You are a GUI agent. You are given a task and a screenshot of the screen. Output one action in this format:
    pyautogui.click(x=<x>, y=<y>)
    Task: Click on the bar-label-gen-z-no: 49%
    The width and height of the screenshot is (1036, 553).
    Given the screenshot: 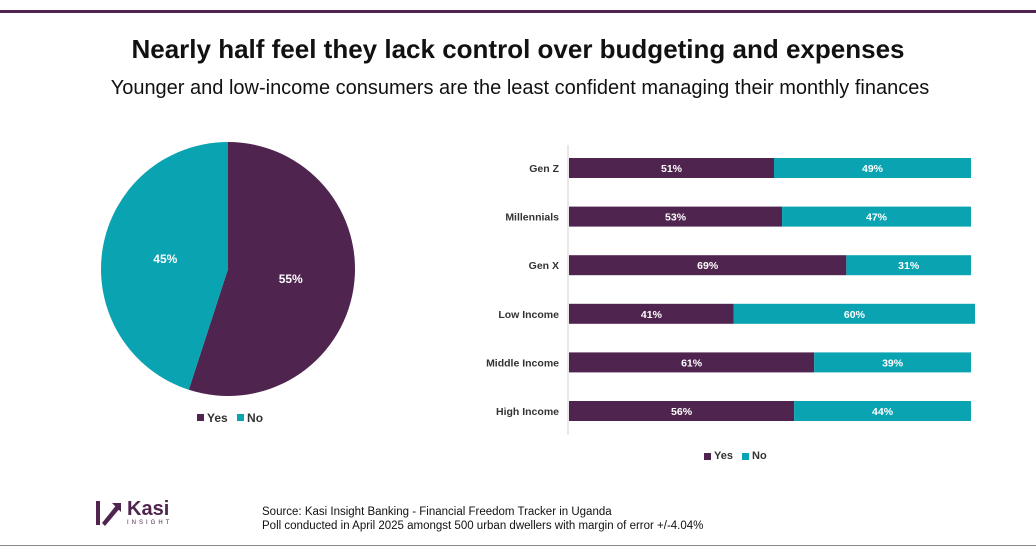 What is the action you would take?
    pyautogui.click(x=873, y=169)
    